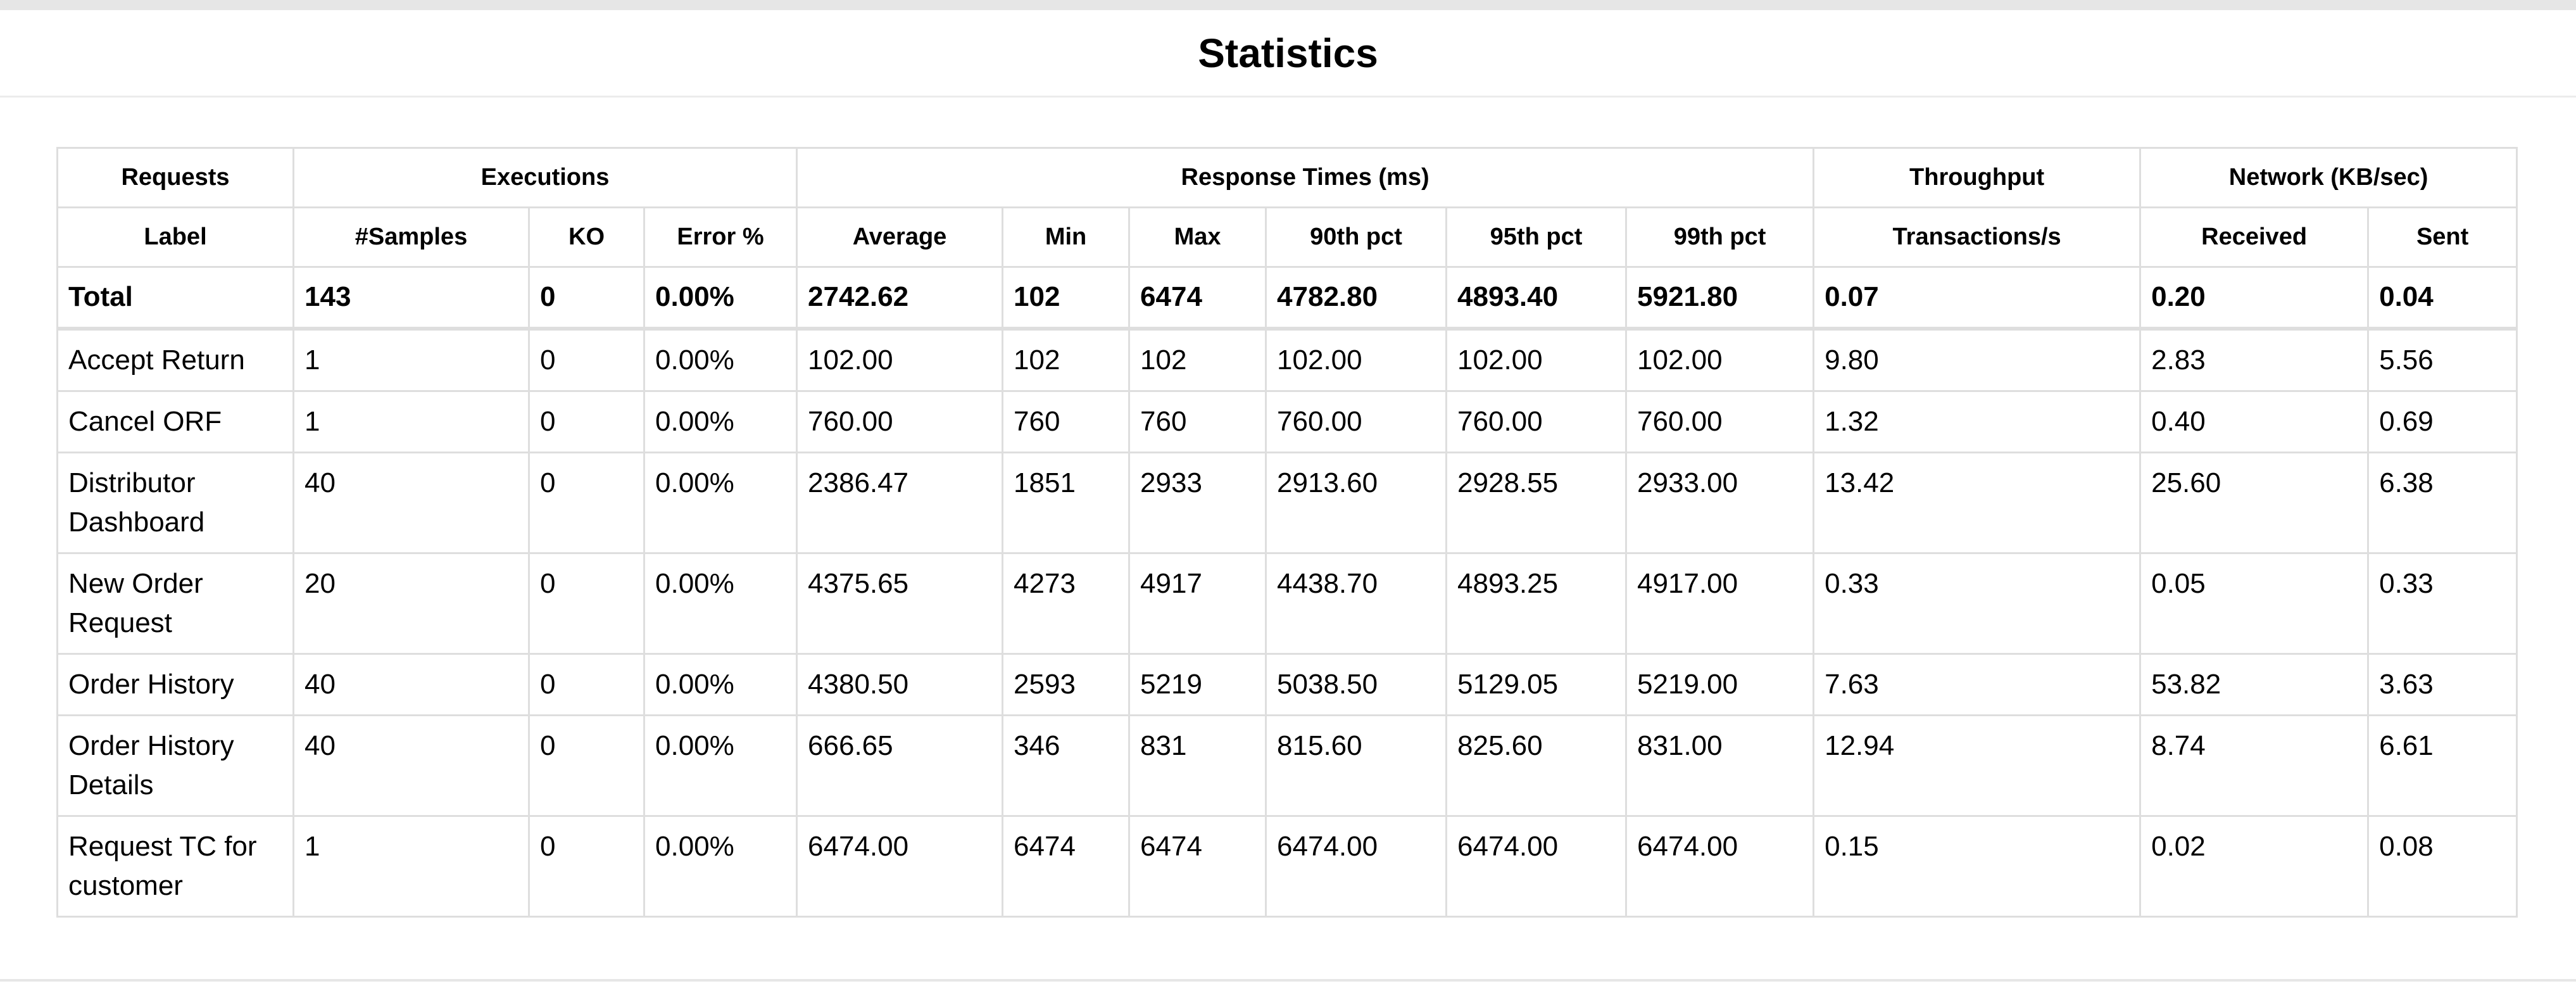 This screenshot has width=2576, height=986. Describe the element at coordinates (1977, 421) in the screenshot. I see `cell-transactions-per-sec: 1.32` at that location.